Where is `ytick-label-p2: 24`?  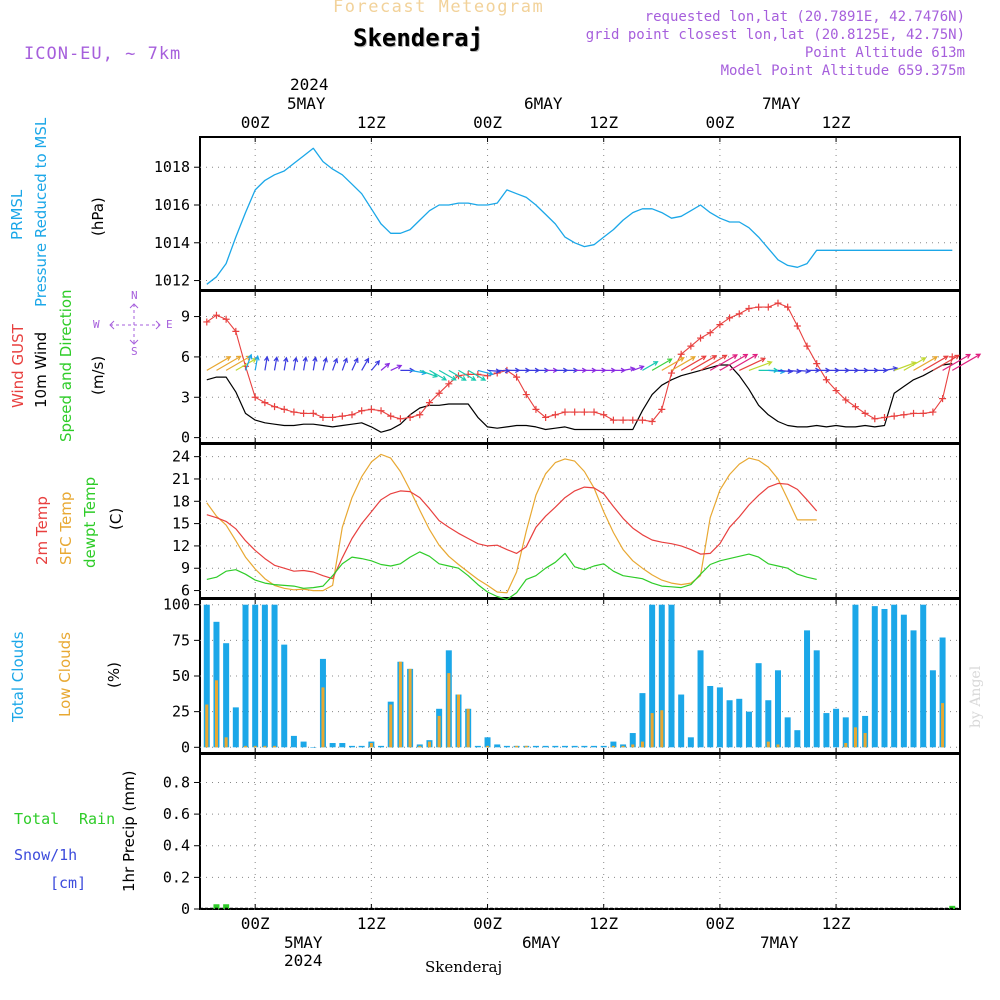
ytick-label-p2: 24 is located at coordinates (181, 457).